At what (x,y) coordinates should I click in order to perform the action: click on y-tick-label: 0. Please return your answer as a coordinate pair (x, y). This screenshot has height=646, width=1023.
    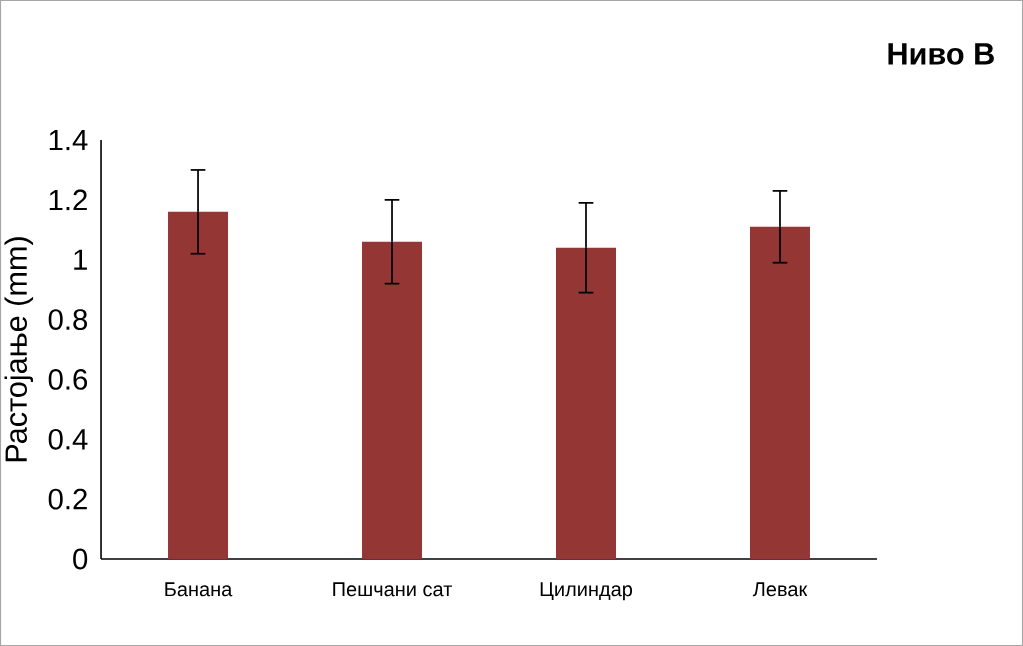
    Looking at the image, I should click on (80, 559).